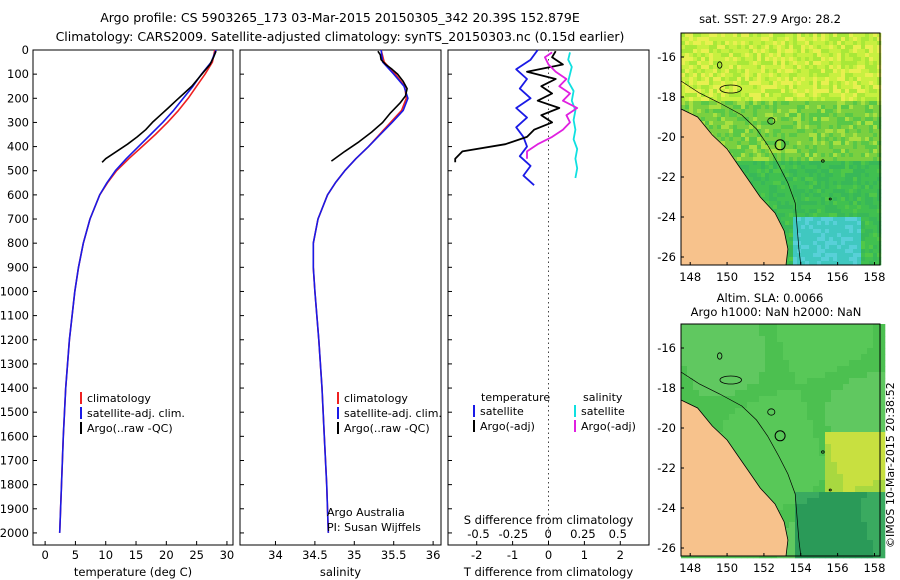 This screenshot has height=580, width=900. Describe the element at coordinates (394, 555) in the screenshot. I see `x-tick-label: 35.5` at that location.